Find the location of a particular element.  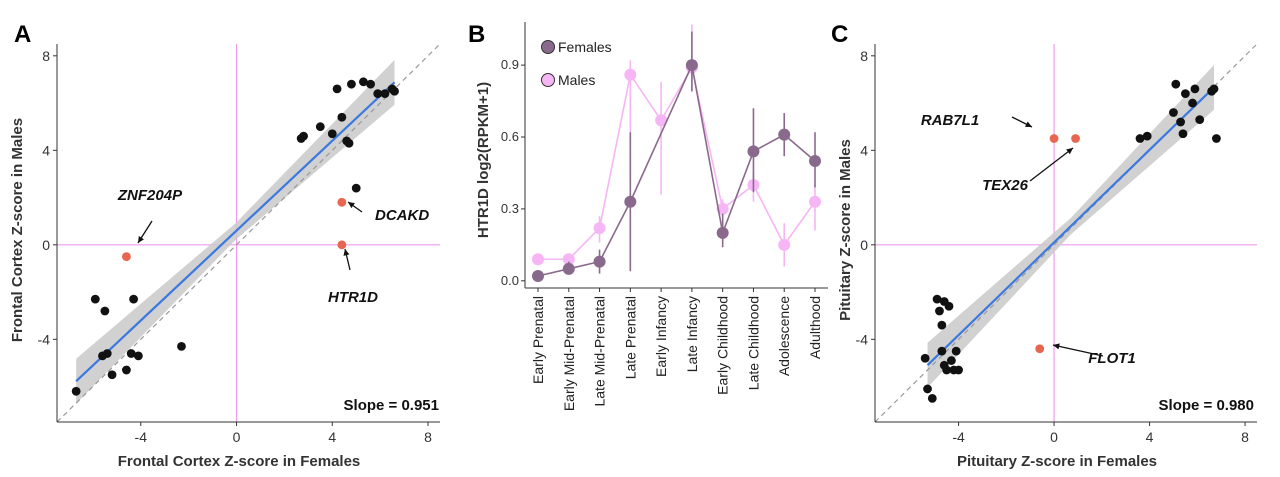

legend-label: Males is located at coordinates (576, 80).